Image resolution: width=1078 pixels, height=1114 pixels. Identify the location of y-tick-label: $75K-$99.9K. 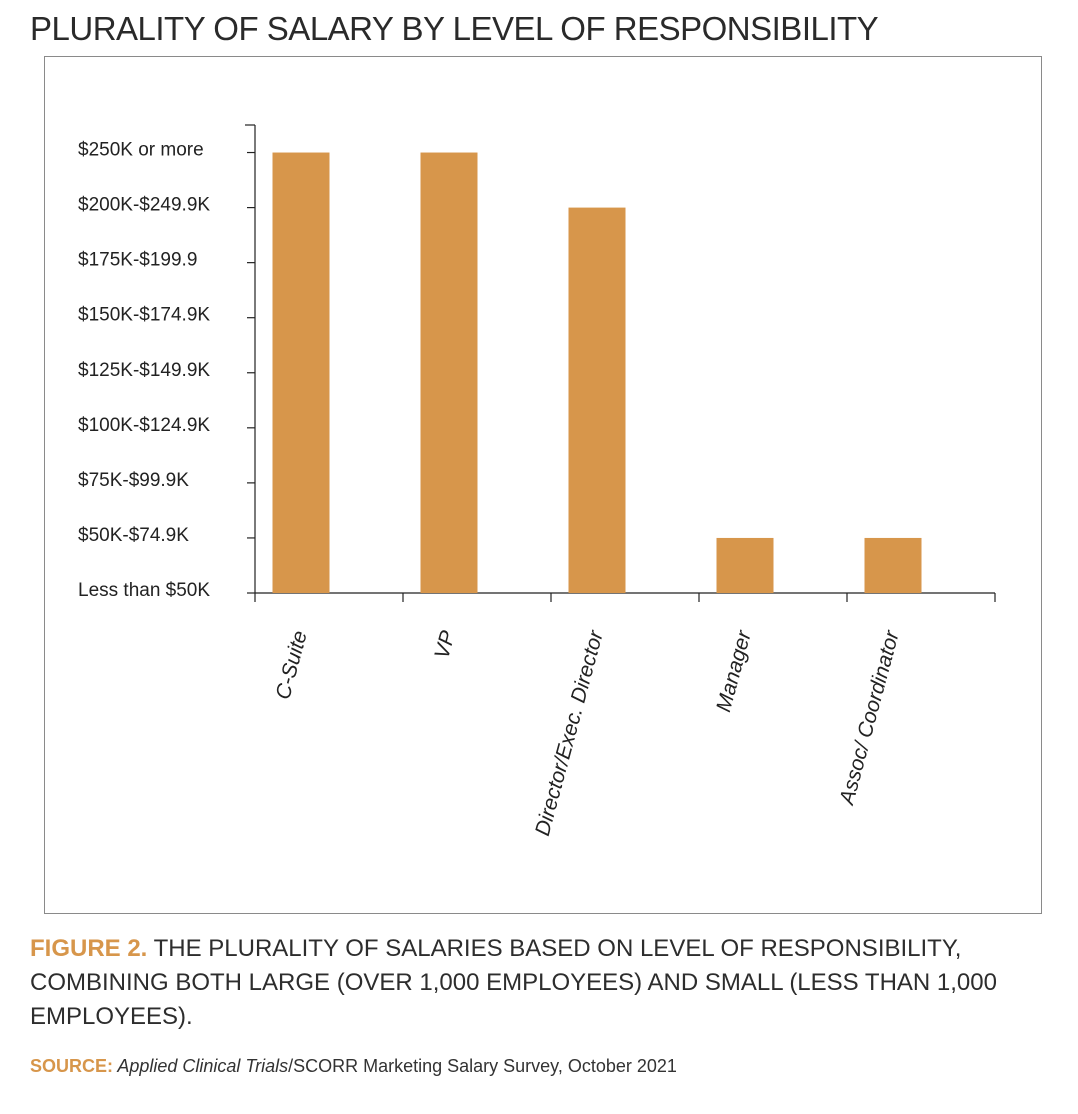
(133, 480).